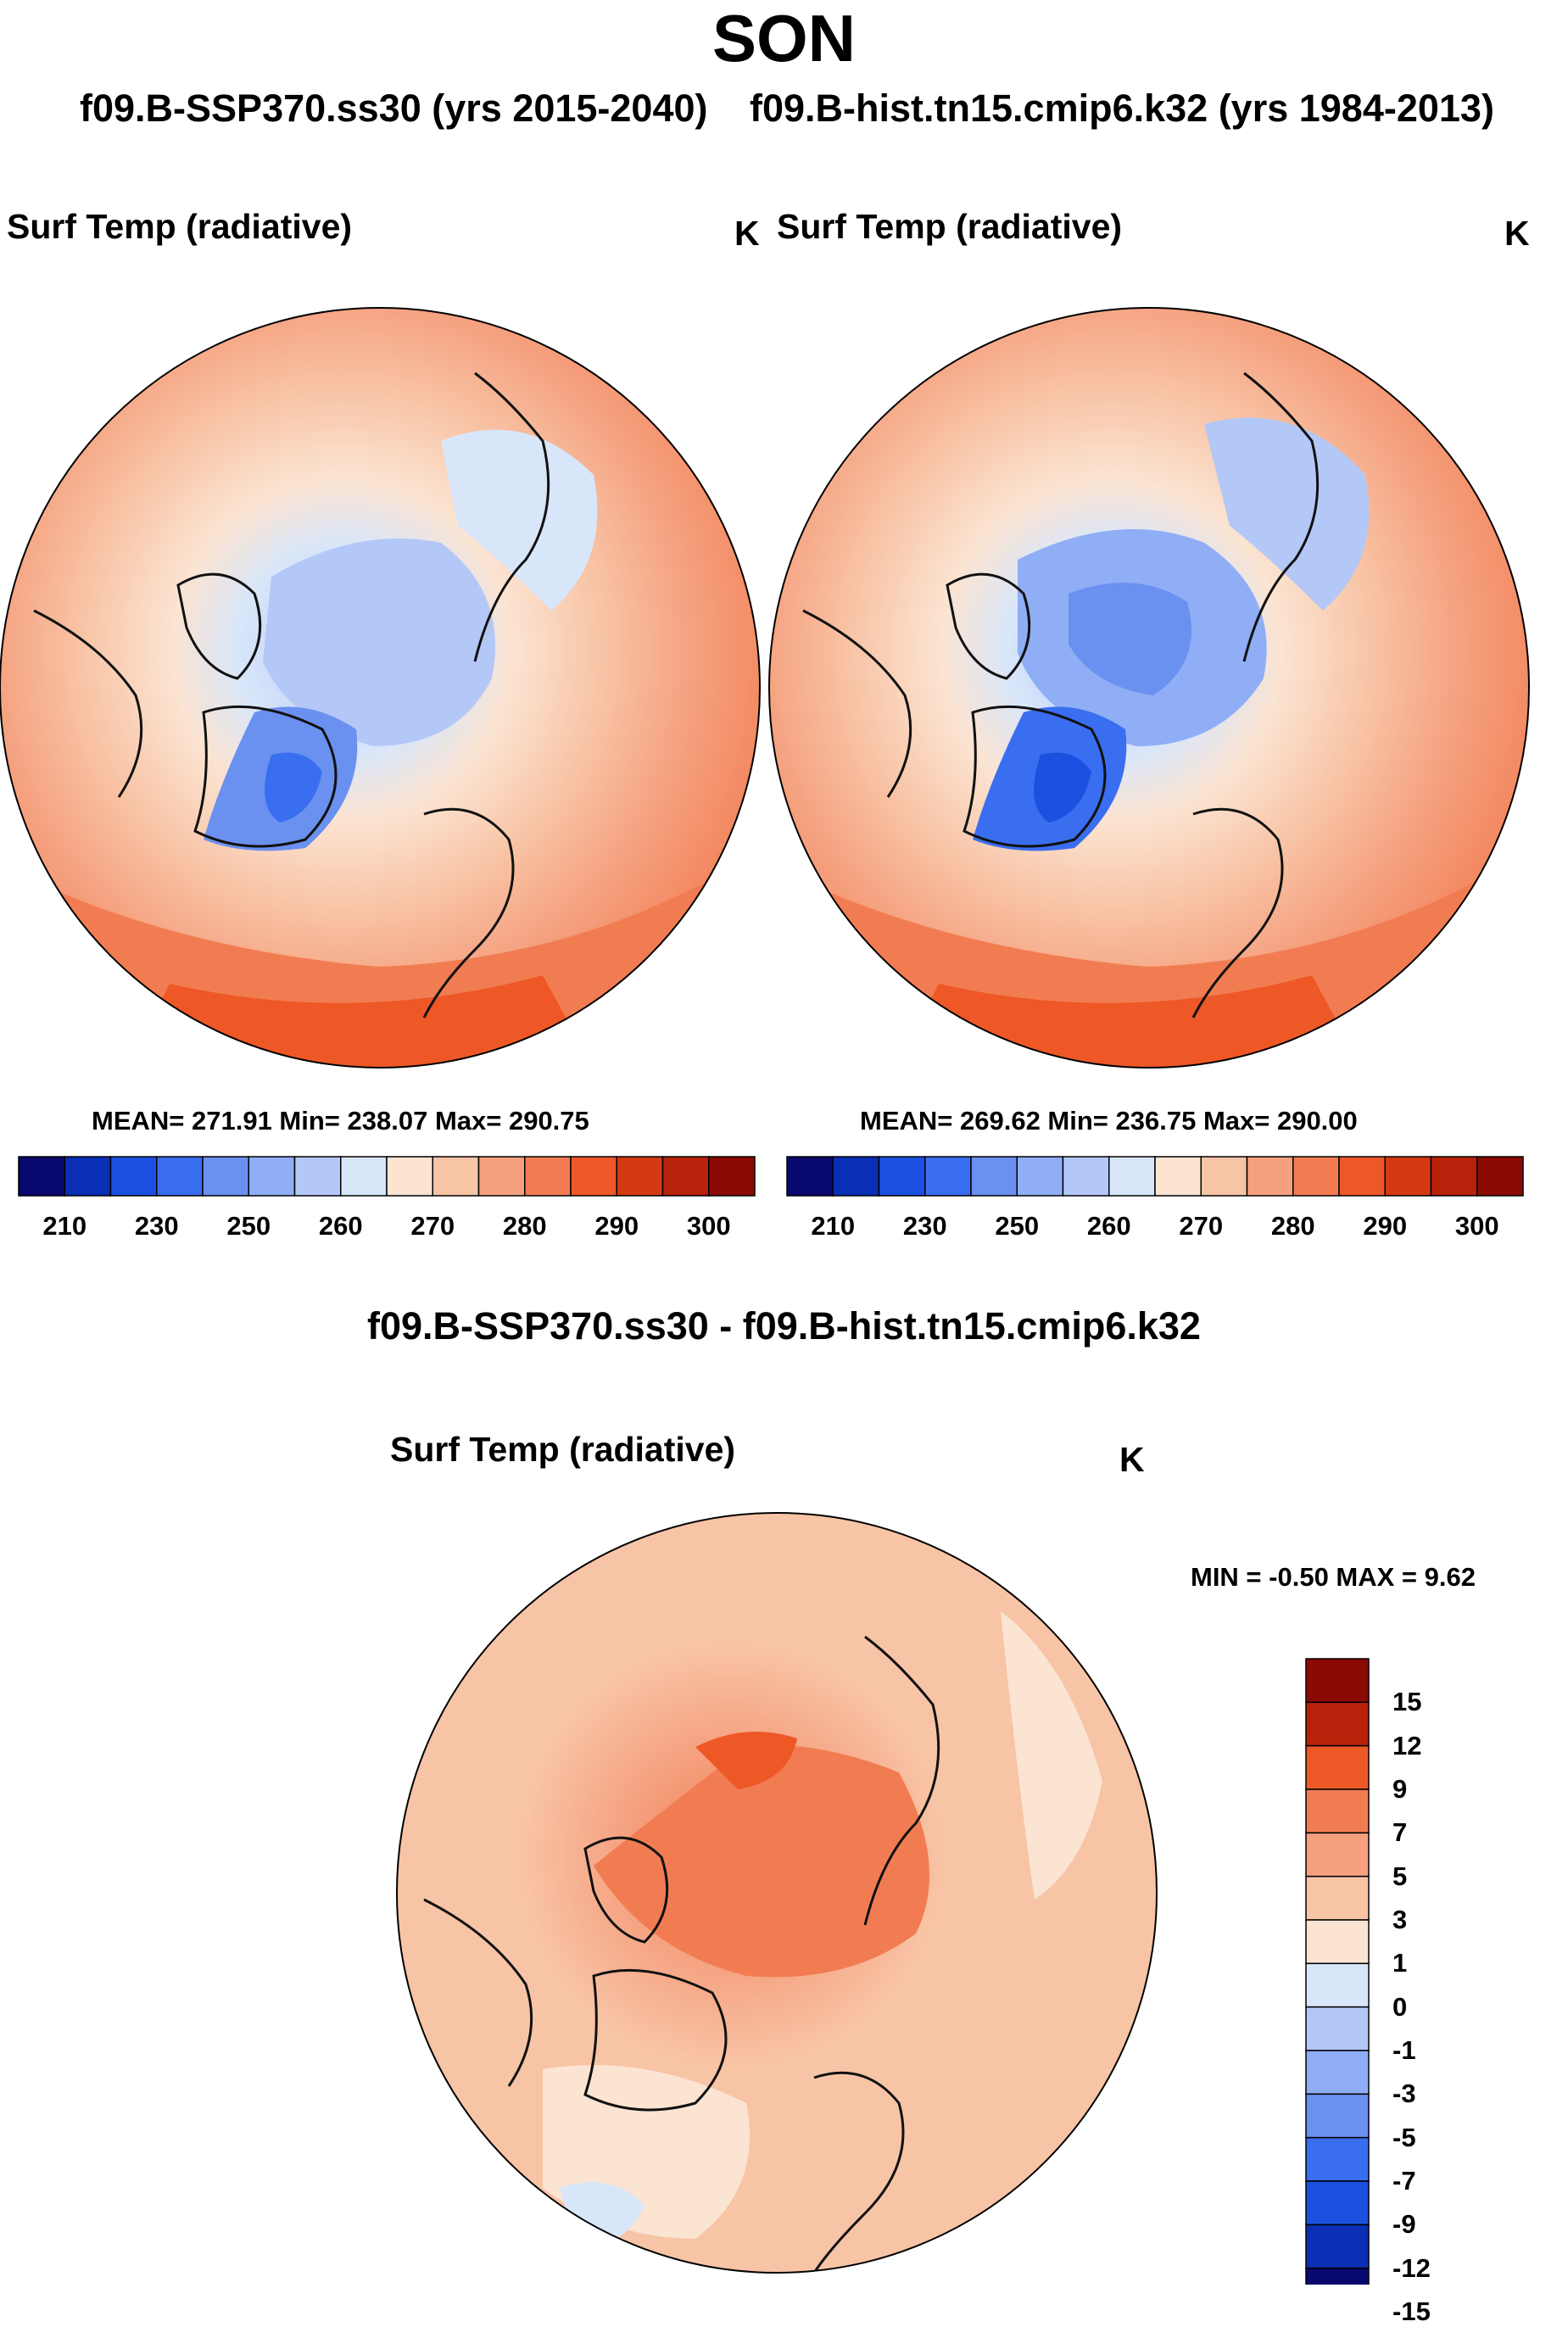 The width and height of the screenshot is (1568, 2327). What do you see at coordinates (1404, 2224) in the screenshot?
I see `diff-colorbar-tick-label: -9` at bounding box center [1404, 2224].